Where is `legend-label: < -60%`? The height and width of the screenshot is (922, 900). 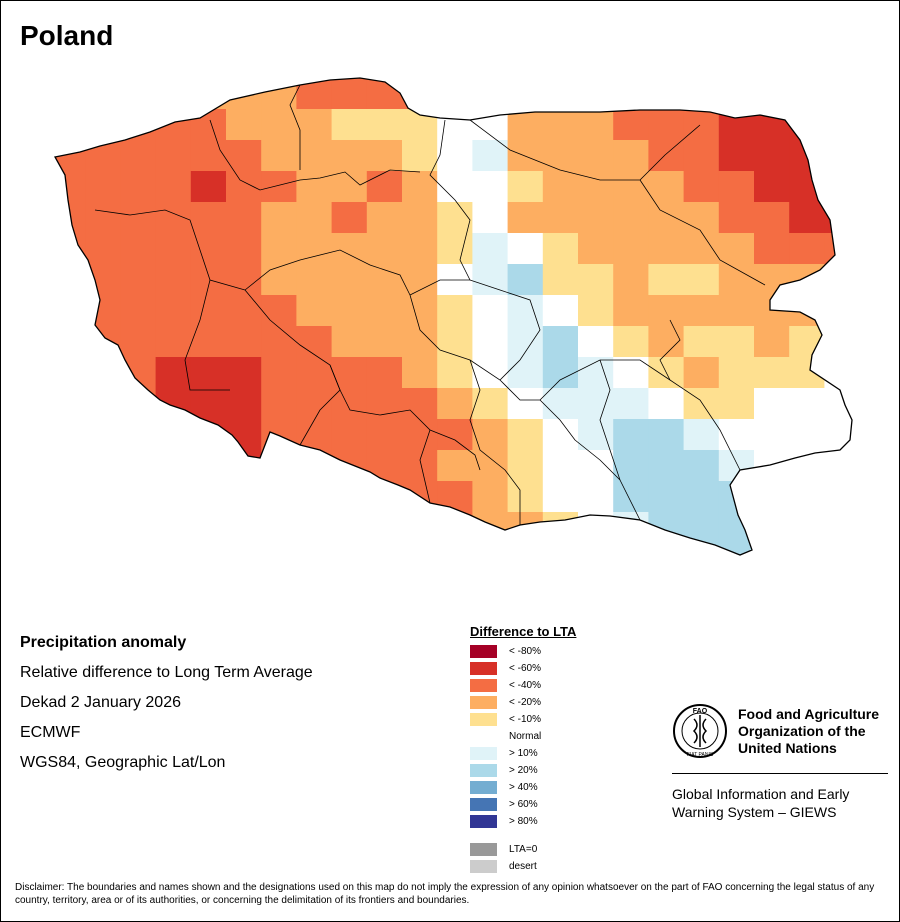
legend-label: < -60% is located at coordinates (525, 668).